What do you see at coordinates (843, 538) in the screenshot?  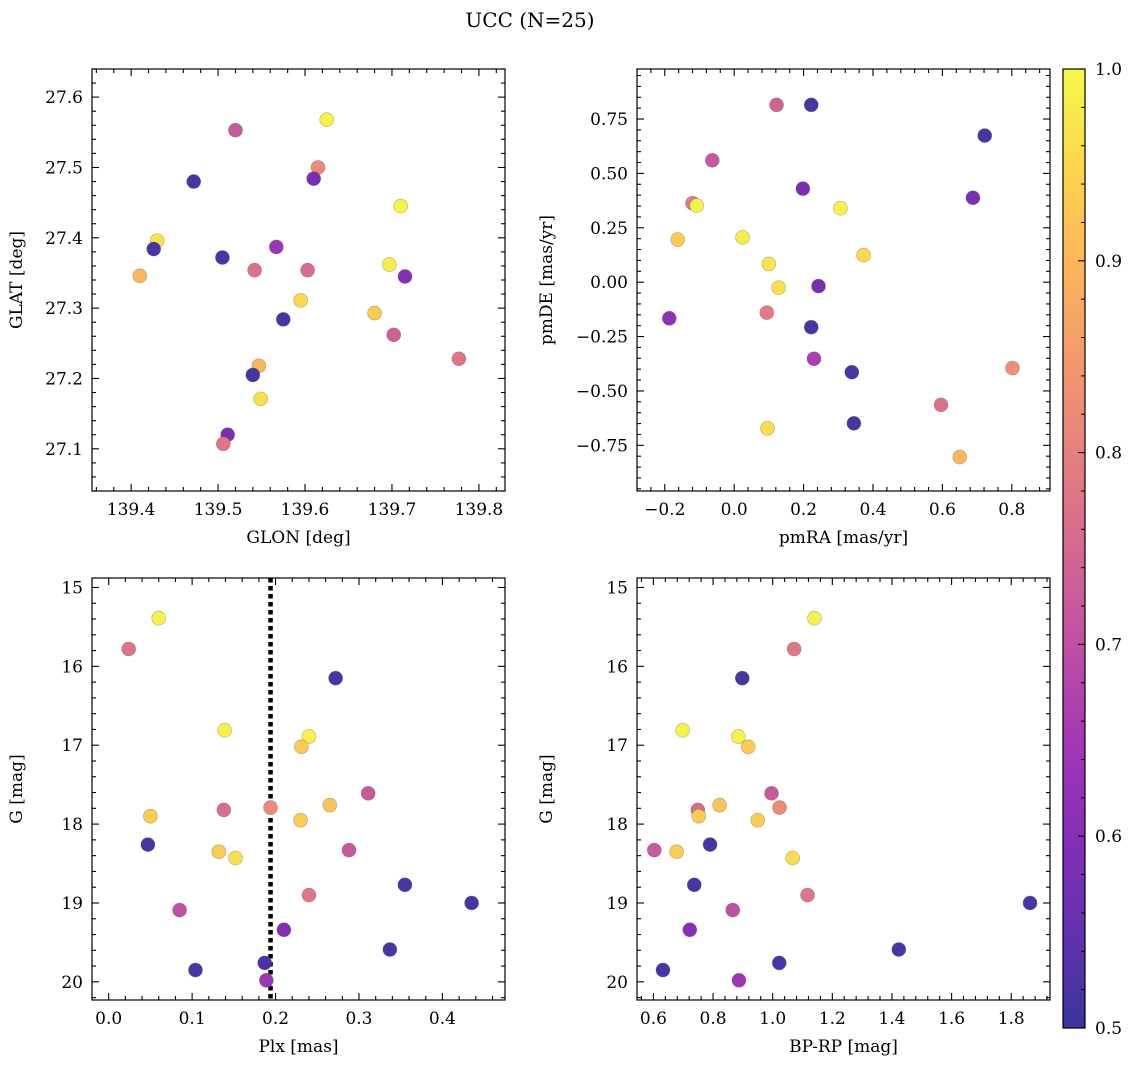 I see `x-axis-label: pmRA [mas/yr]` at bounding box center [843, 538].